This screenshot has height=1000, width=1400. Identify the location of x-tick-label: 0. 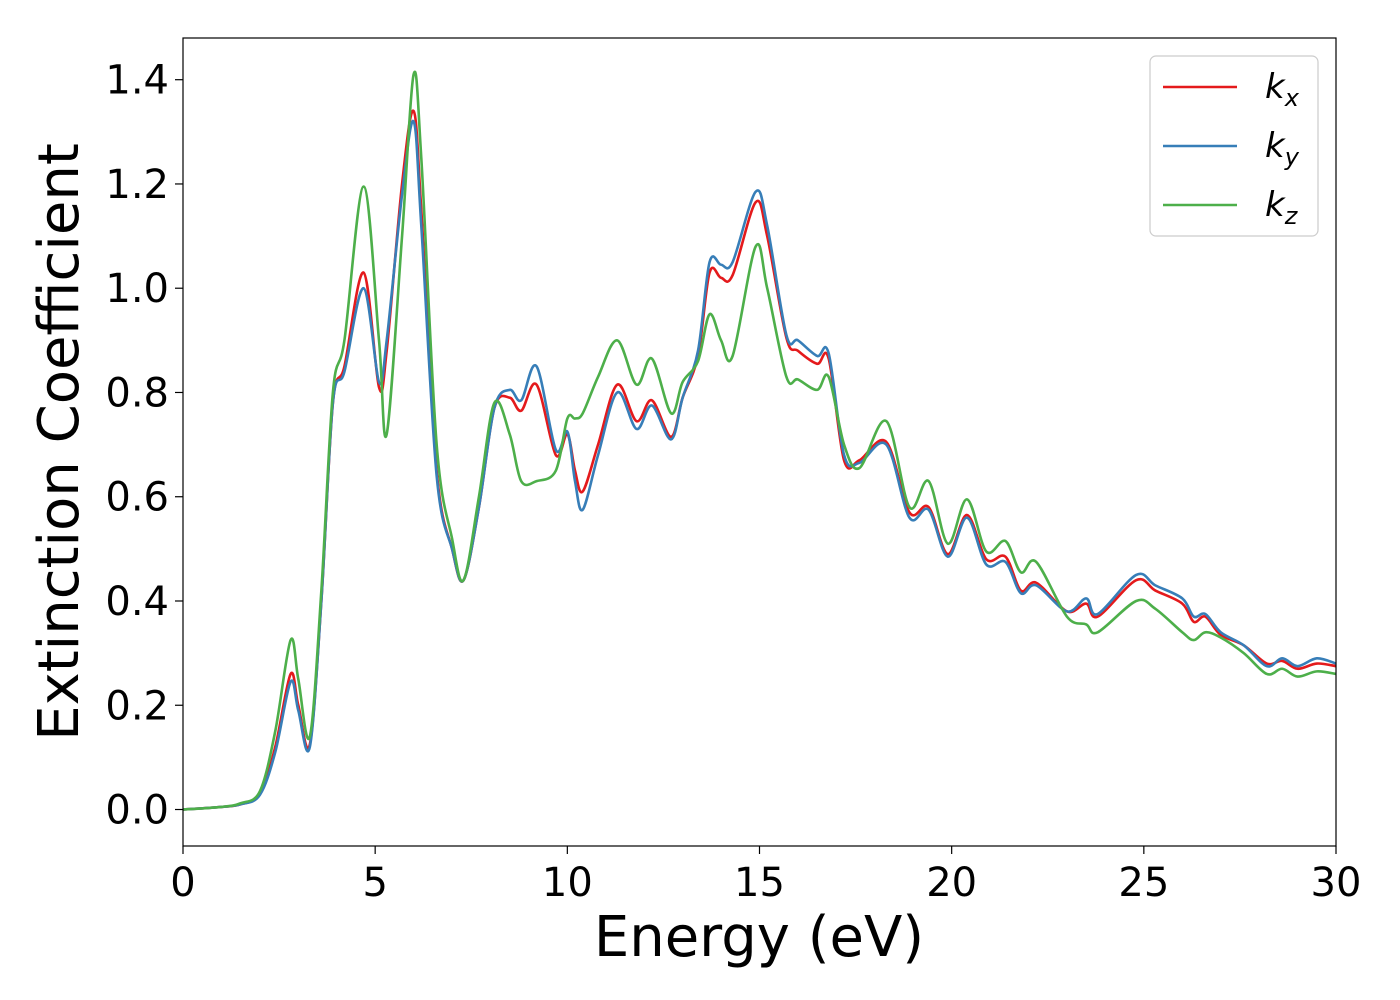
(182, 883).